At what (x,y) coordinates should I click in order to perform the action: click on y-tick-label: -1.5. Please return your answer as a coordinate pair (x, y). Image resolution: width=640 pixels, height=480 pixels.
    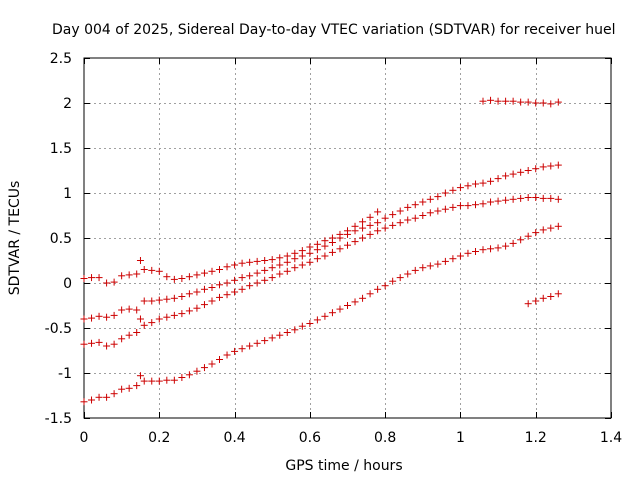
    Looking at the image, I should click on (58, 419).